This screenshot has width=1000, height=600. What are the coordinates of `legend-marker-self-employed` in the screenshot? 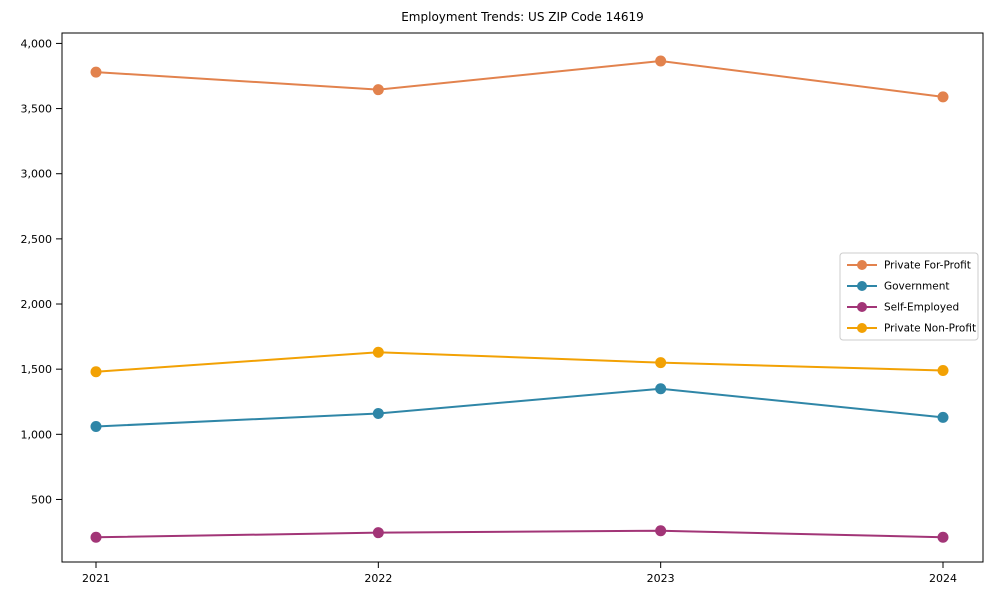 It's located at (862, 307).